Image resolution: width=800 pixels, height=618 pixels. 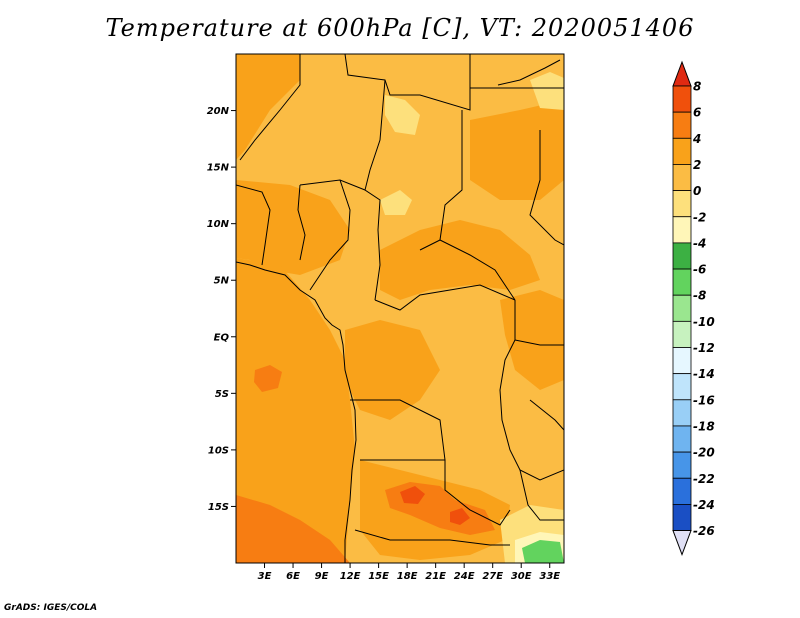 What do you see at coordinates (268, 378) in the screenshot?
I see `field-4-to-6-gabon` at bounding box center [268, 378].